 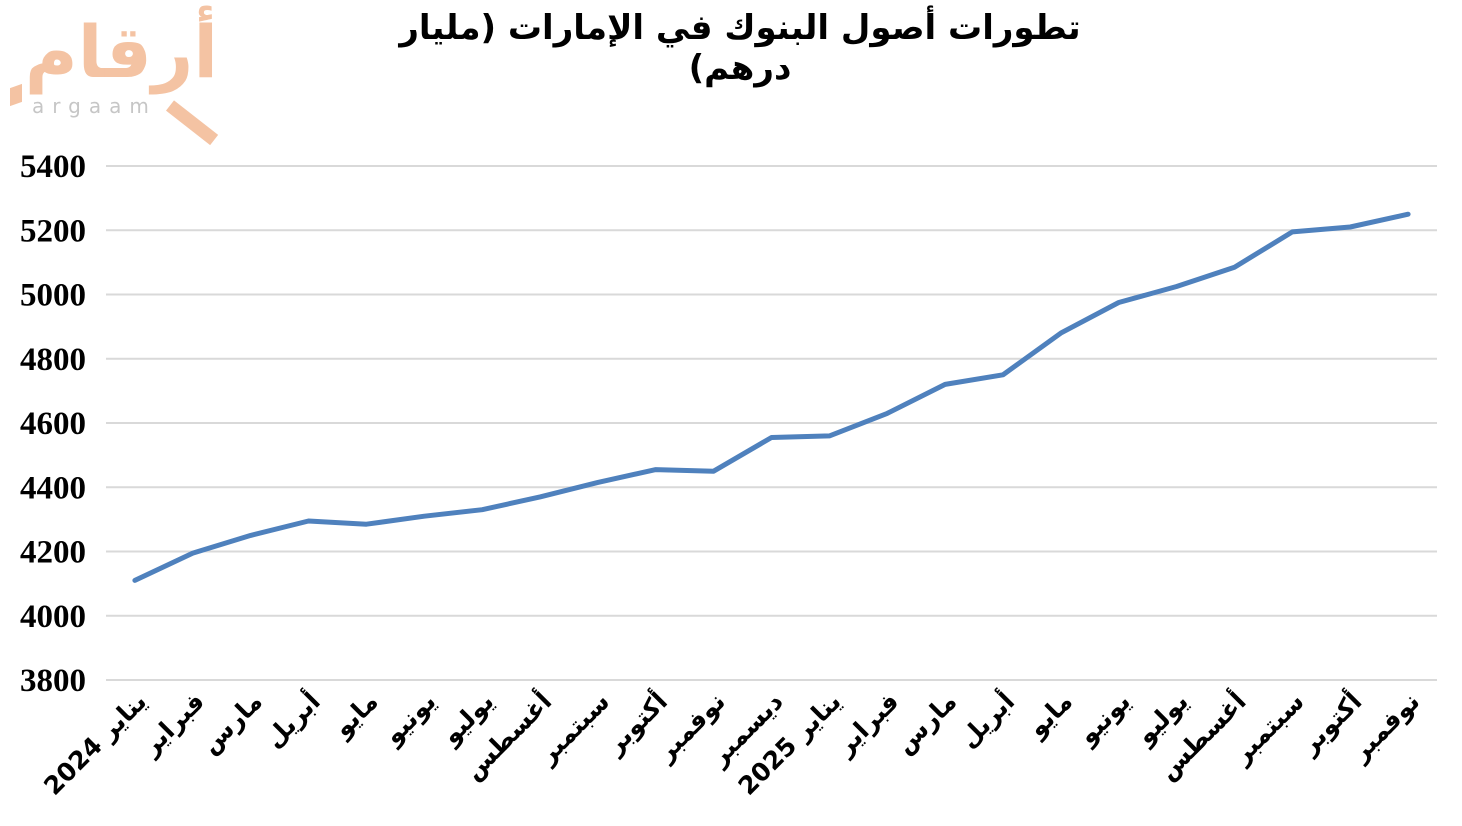 I want to click on x-axis-tick-label-4: مايو, so click(x=355, y=716).